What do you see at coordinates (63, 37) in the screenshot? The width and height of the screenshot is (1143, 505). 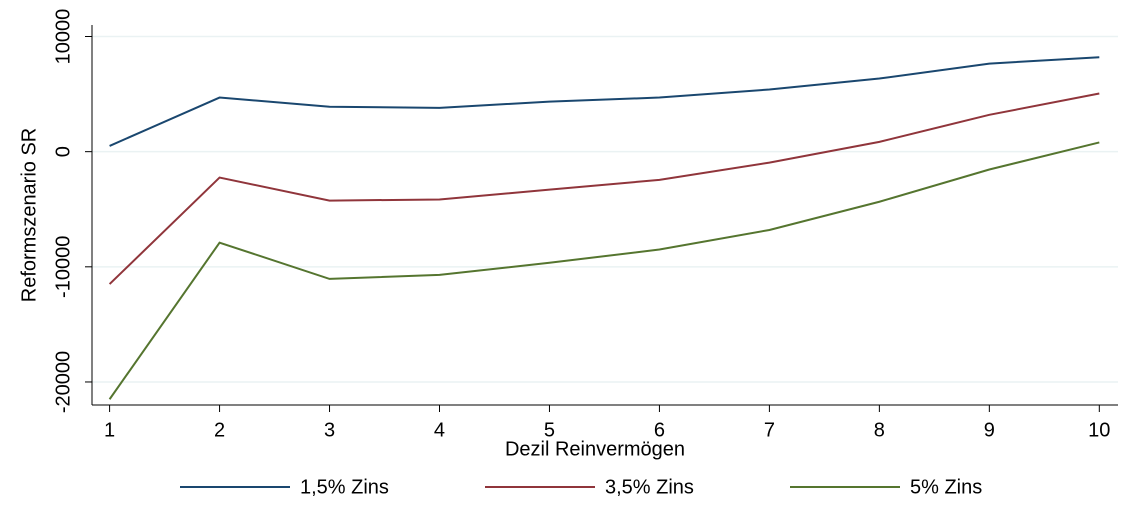 I see `y-tick-label: 10000` at bounding box center [63, 37].